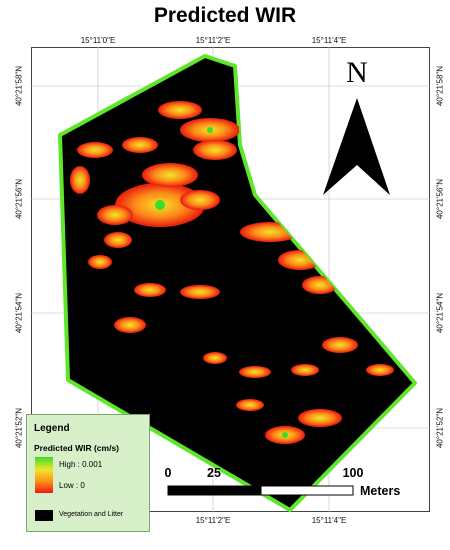 The image size is (450, 550). I want to click on legend-title: Legend, so click(52, 428).